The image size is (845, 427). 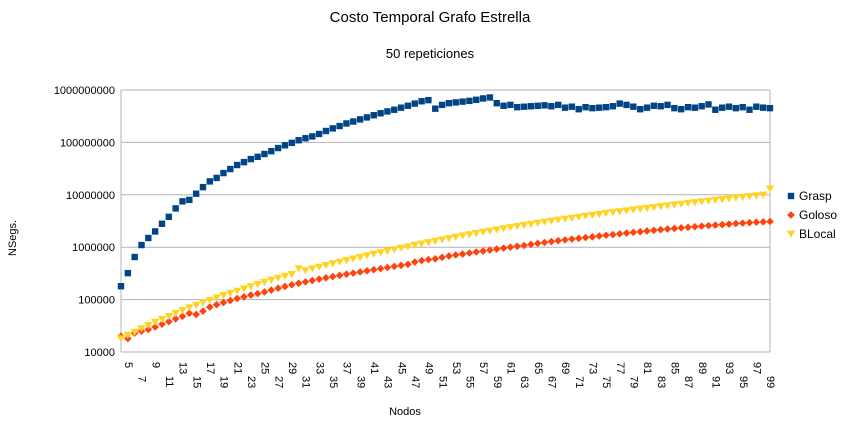 What do you see at coordinates (251, 382) in the screenshot?
I see `x-tick-label: 23` at bounding box center [251, 382].